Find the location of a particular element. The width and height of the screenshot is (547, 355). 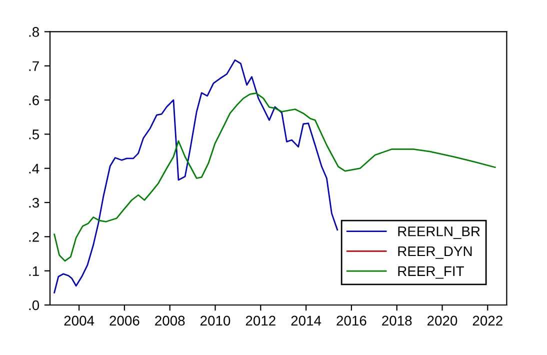

y-tick-label: .0 is located at coordinates (34, 305).